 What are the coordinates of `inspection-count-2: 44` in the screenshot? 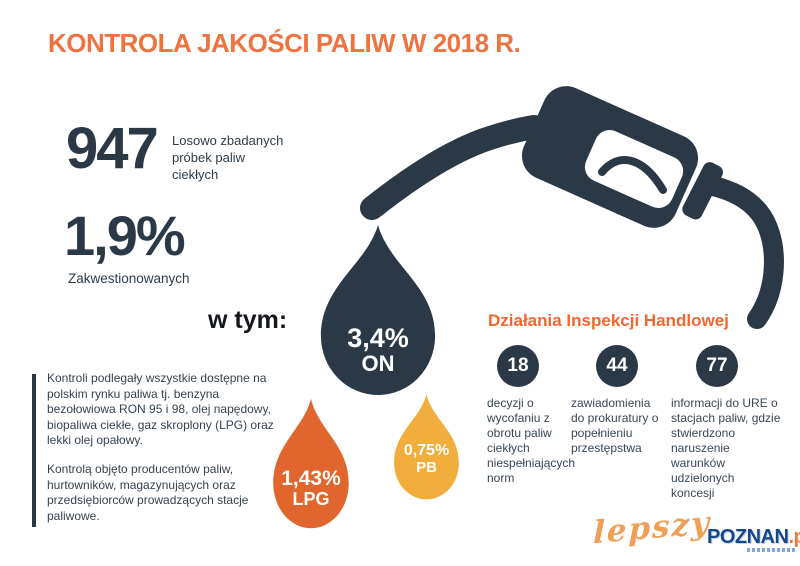 It's located at (617, 365).